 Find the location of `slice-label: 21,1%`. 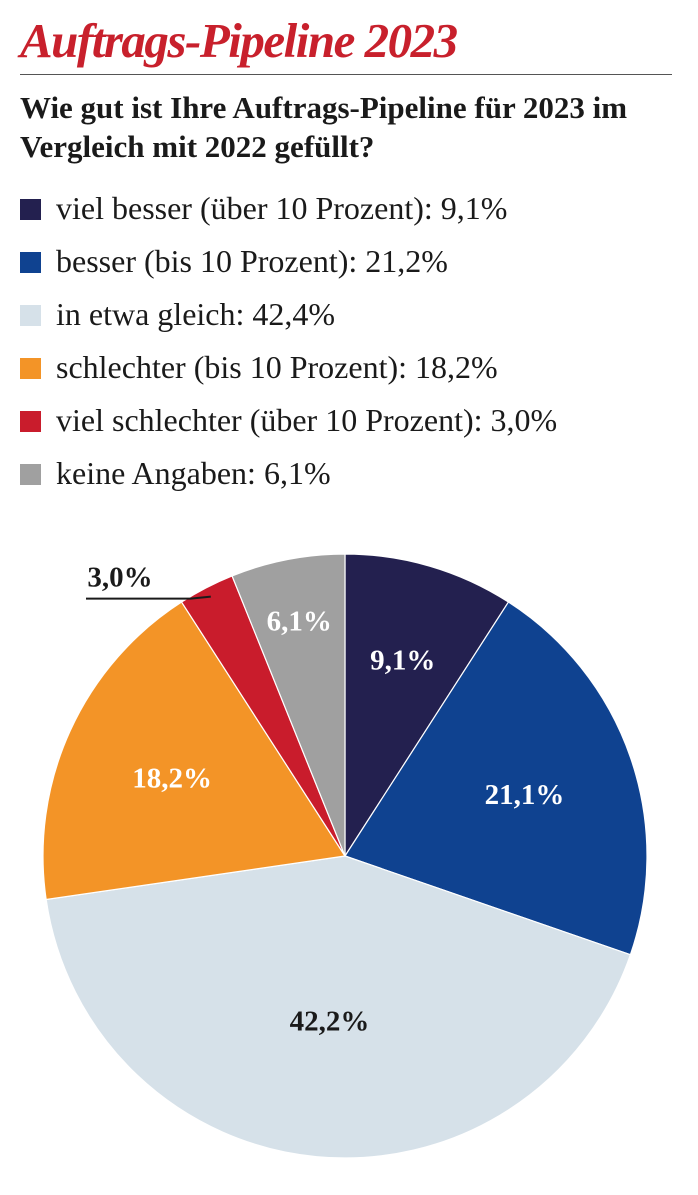

slice-label: 21,1% is located at coordinates (525, 795).